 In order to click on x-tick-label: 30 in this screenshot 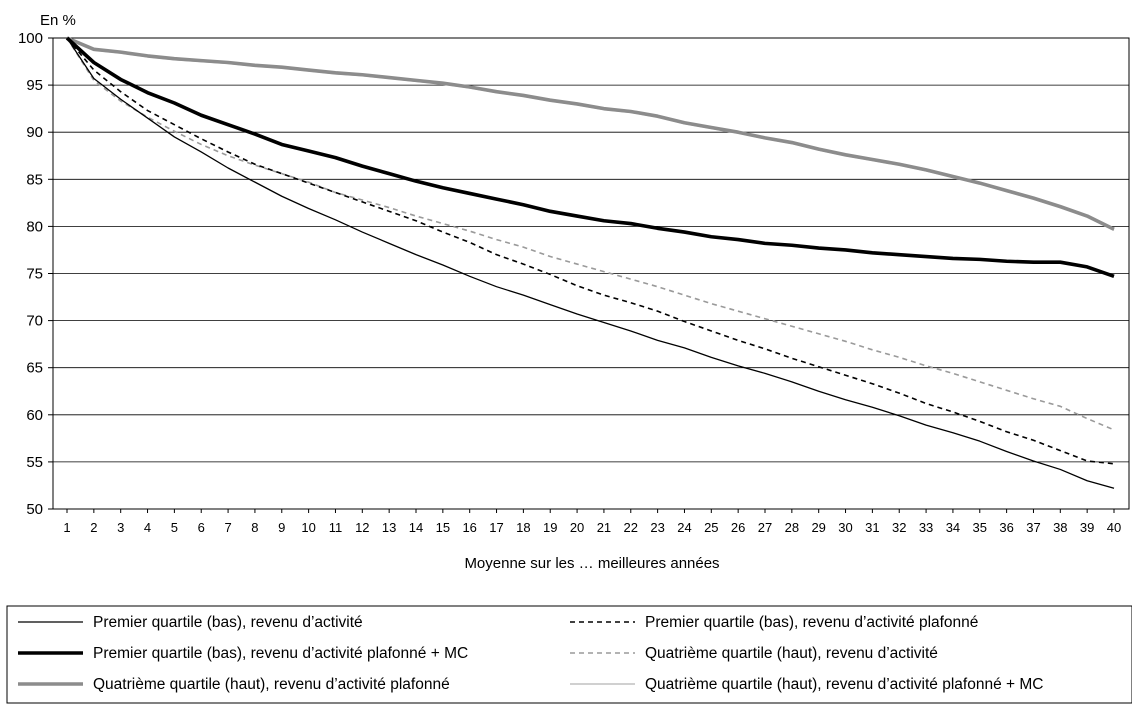, I will do `click(845, 527)`.